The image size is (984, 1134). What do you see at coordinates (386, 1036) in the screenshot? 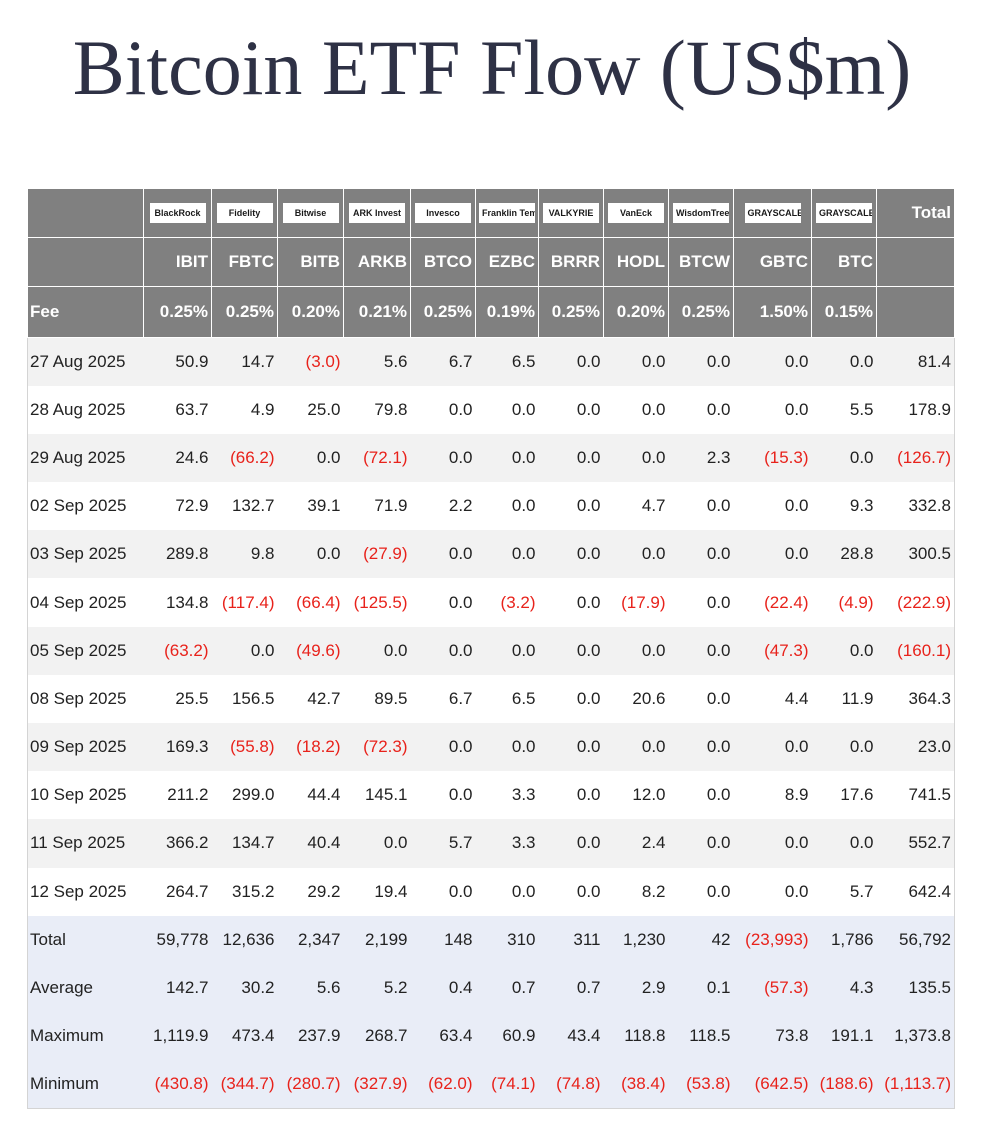
I see `cell: 268.7` at bounding box center [386, 1036].